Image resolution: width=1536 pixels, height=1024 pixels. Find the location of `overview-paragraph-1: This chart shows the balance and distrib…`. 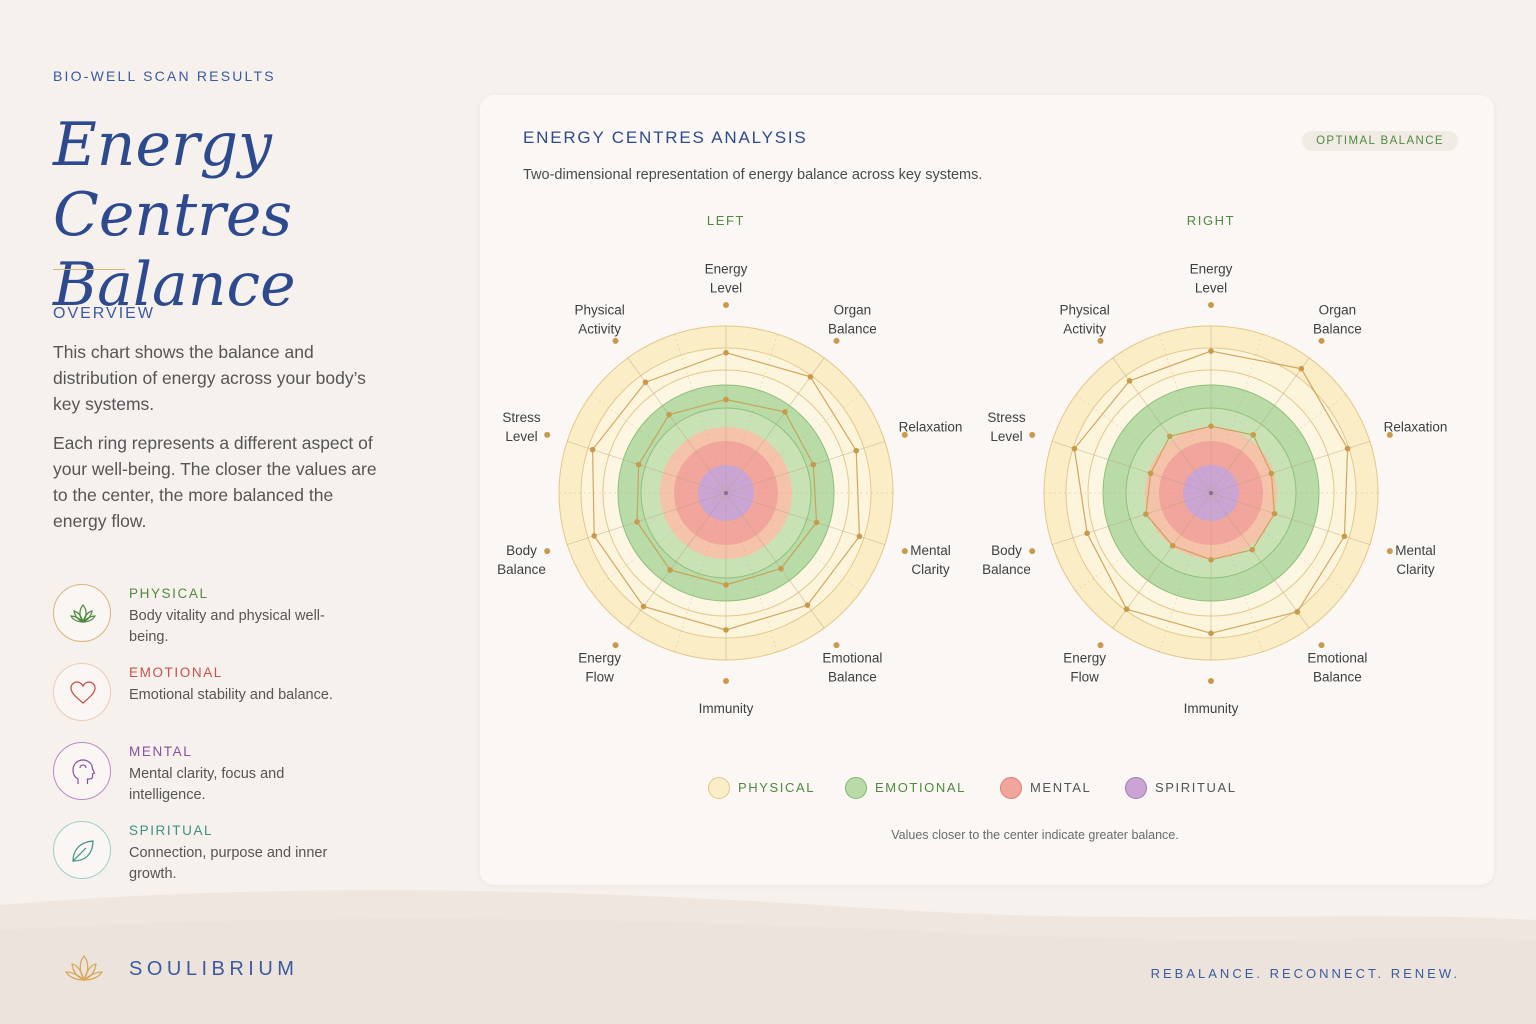

overview-paragraph-1: This chart shows the balance and distrib… is located at coordinates (209, 378).